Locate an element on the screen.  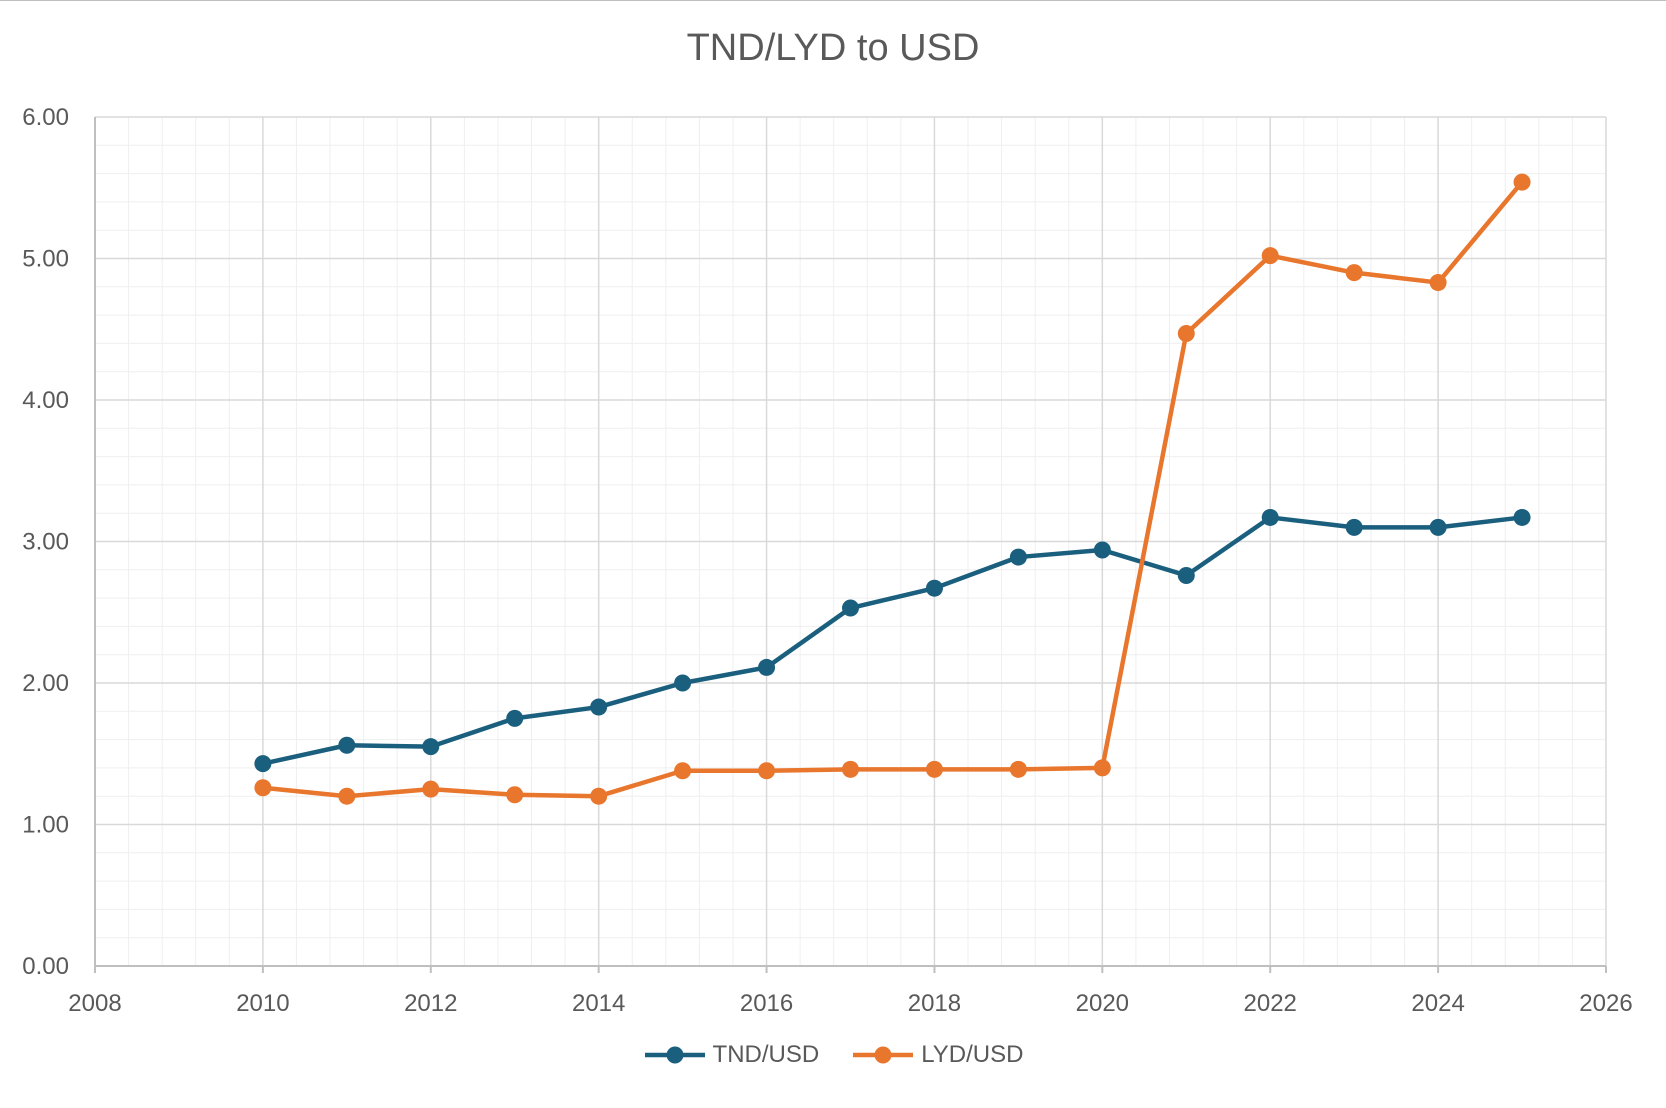
x-tick-label: 2008 is located at coordinates (94, 1003).